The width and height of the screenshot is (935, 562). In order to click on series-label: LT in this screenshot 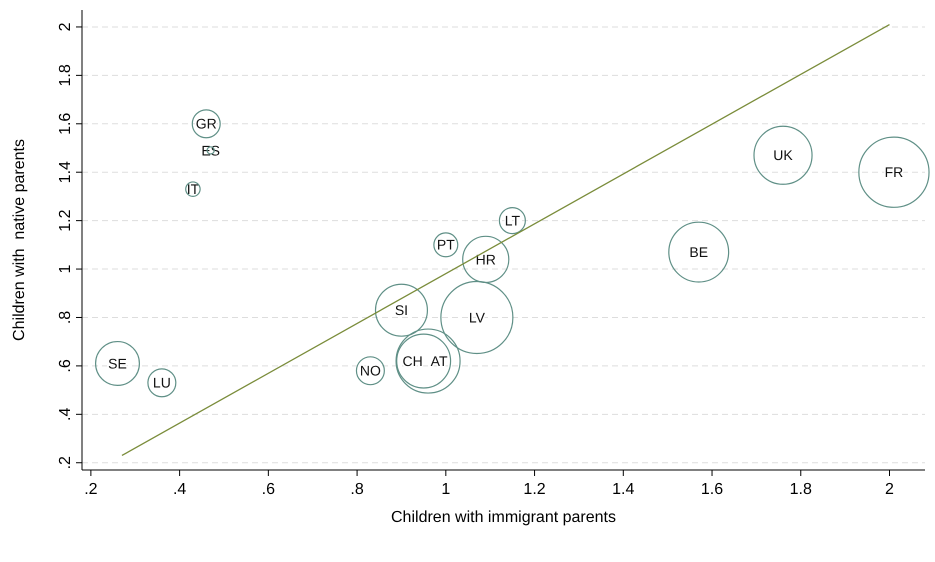, I will do `click(512, 220)`.